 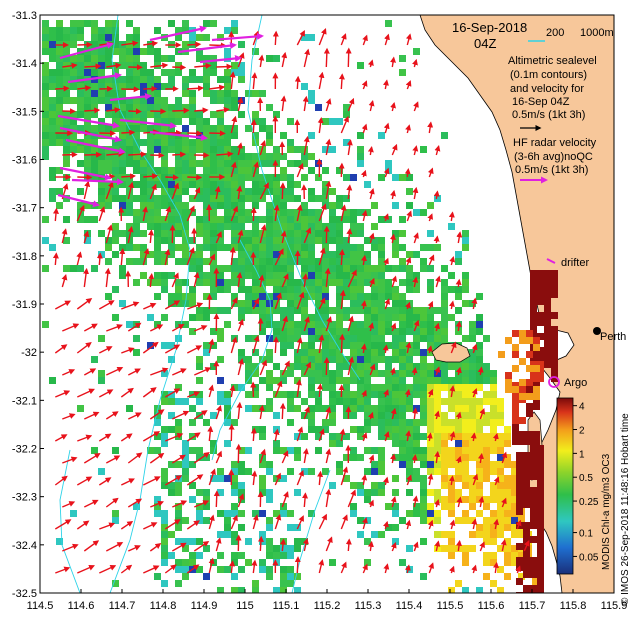 I want to click on x-tick-label: 115, so click(x=245, y=606).